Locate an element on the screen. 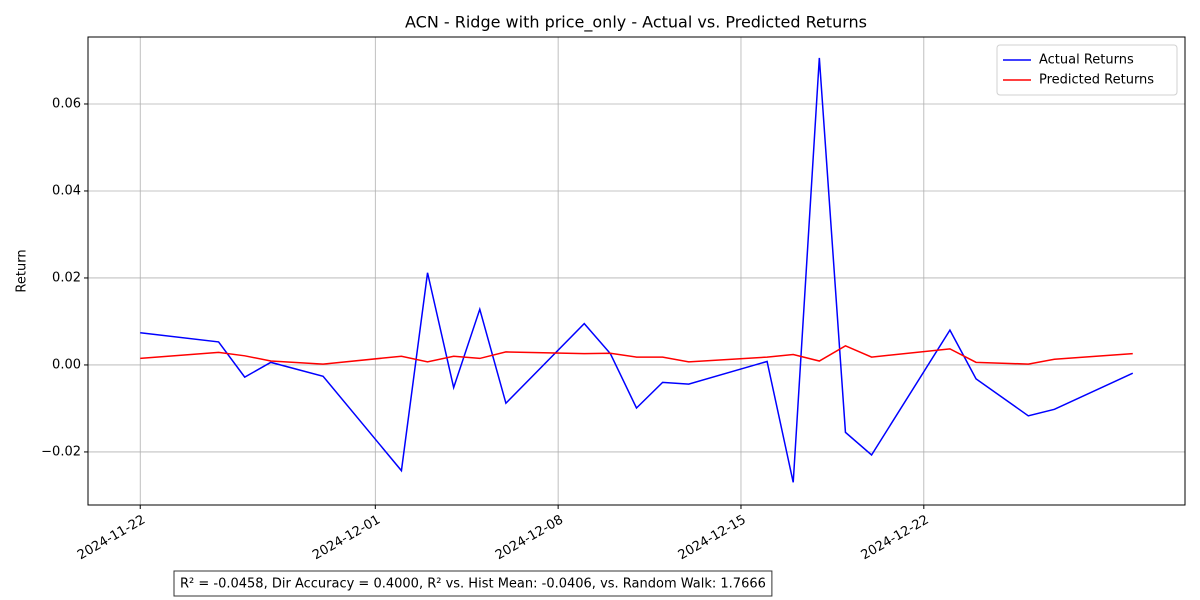 Image resolution: width=1200 pixels, height=600 pixels. data-line is located at coordinates (636, 354).